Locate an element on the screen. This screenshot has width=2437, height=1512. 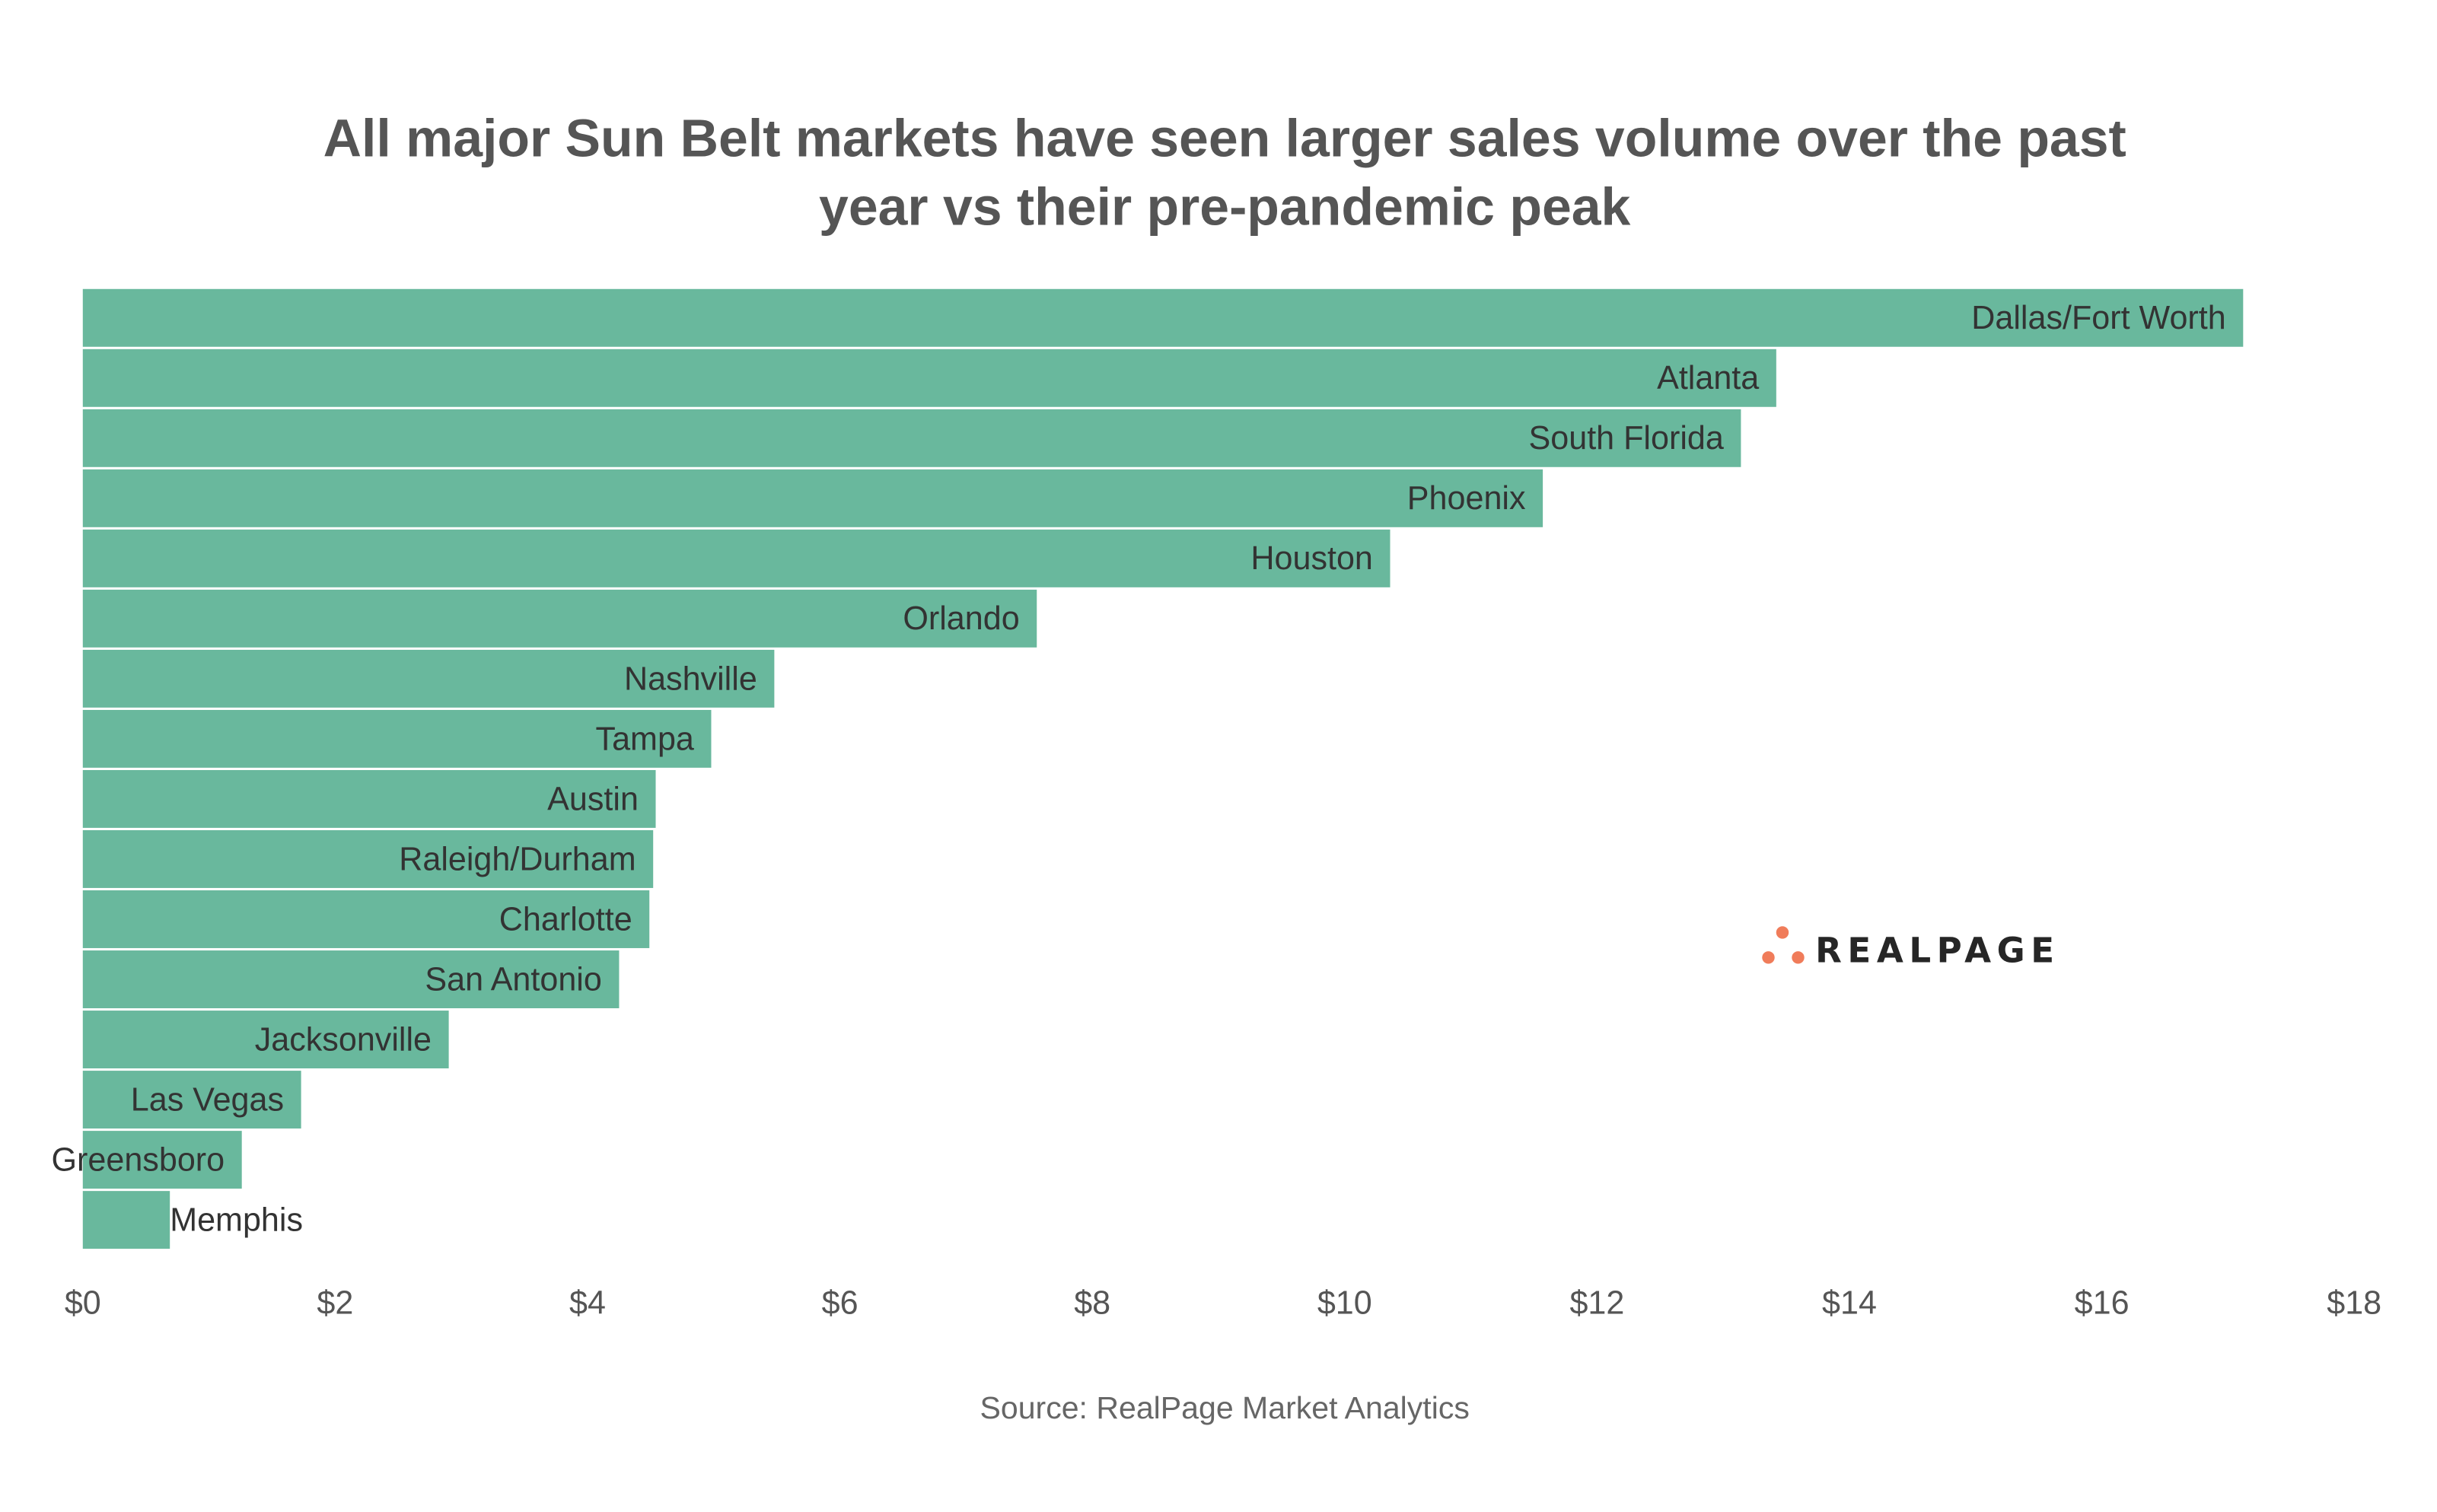
x-tick-label: $2 is located at coordinates (335, 1302).